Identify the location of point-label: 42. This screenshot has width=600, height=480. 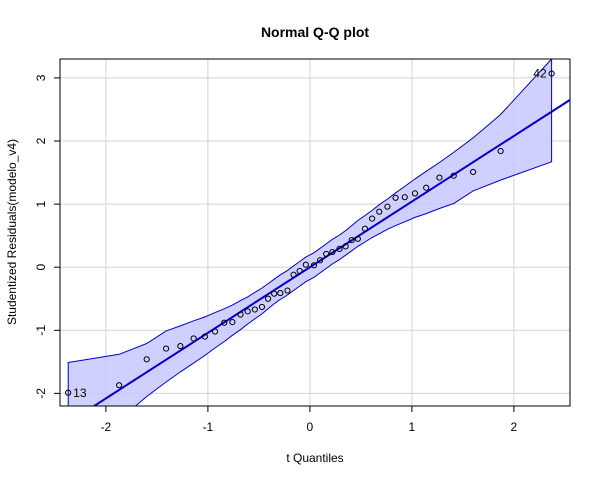
(540, 74).